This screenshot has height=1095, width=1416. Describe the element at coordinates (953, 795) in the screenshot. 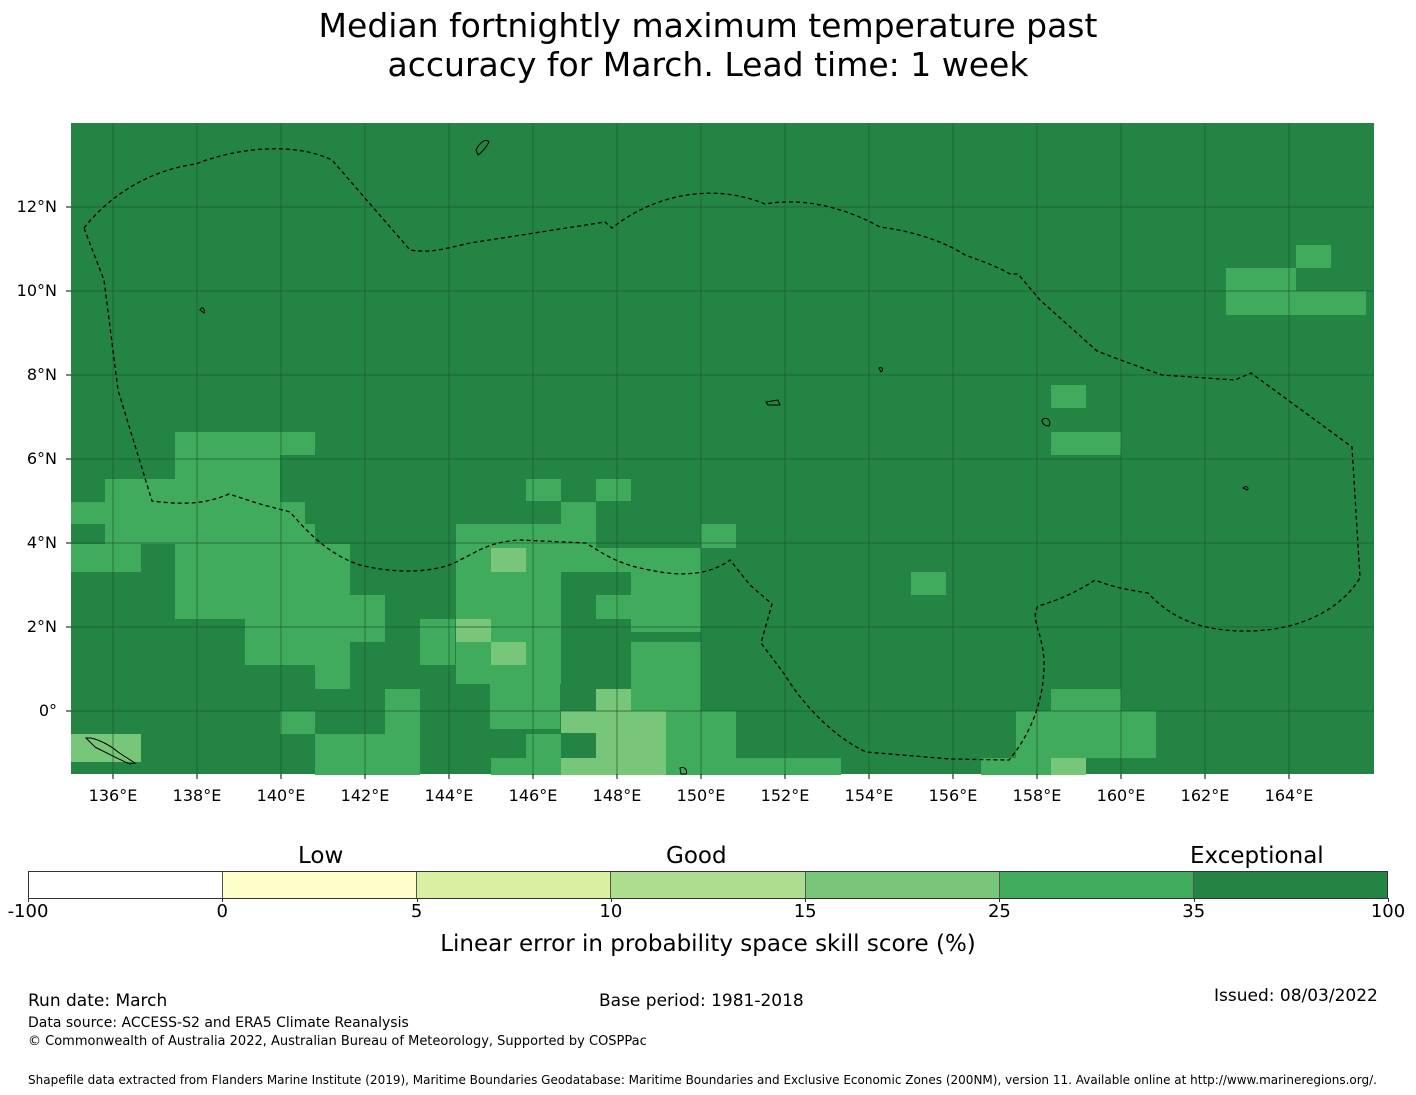

I see `lon-label: 156°E` at that location.